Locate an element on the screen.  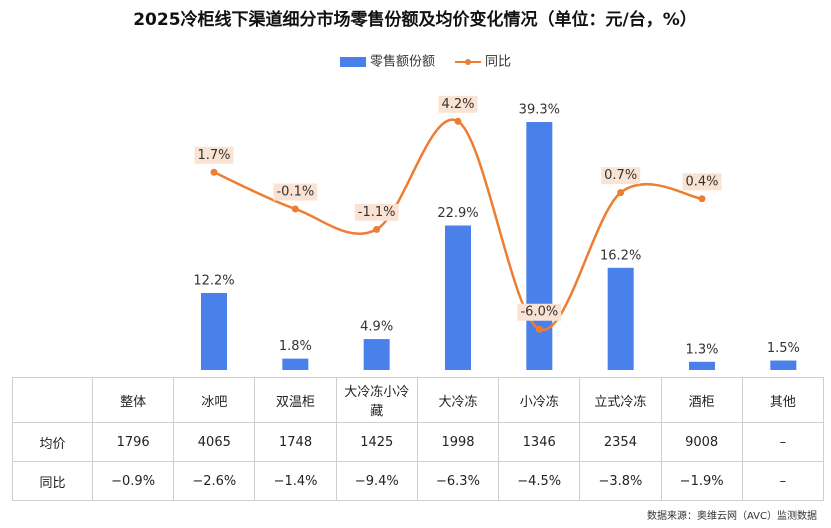
line-value-label: -6.0% is located at coordinates (539, 312).